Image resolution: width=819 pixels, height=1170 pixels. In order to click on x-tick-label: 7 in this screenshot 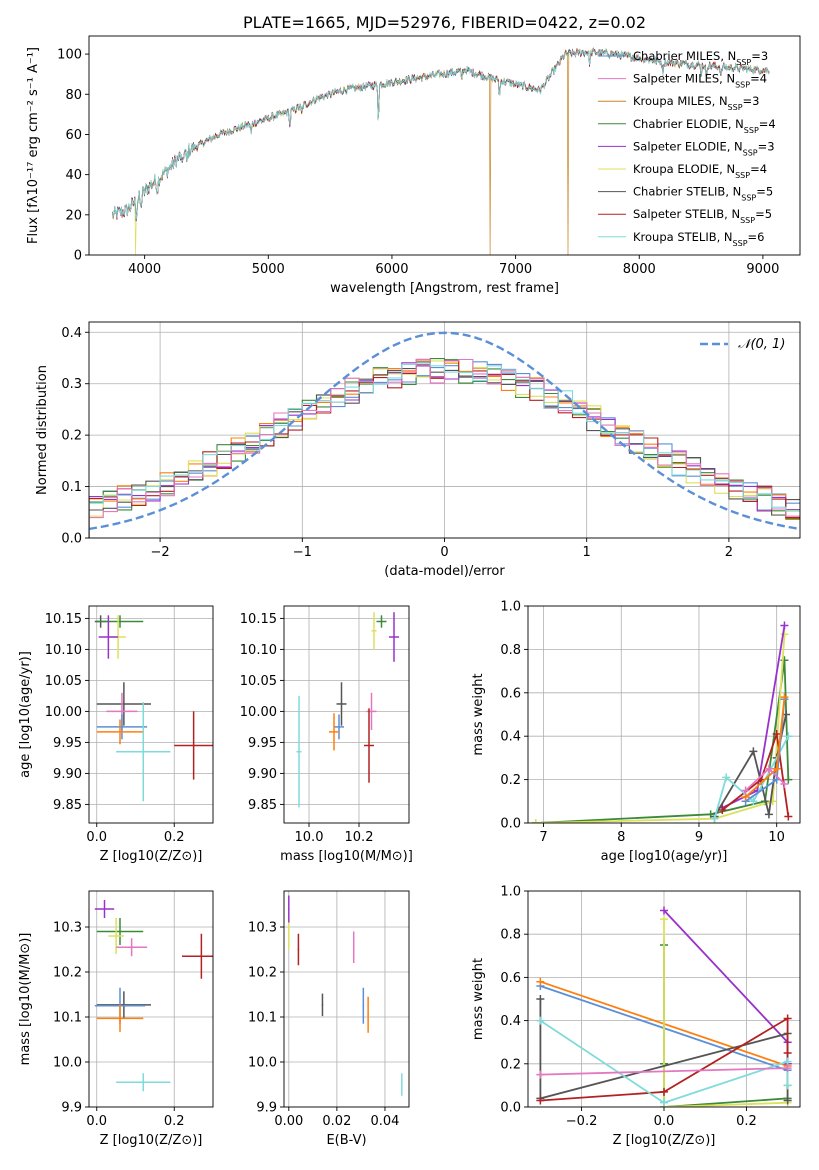, I will do `click(543, 837)`.